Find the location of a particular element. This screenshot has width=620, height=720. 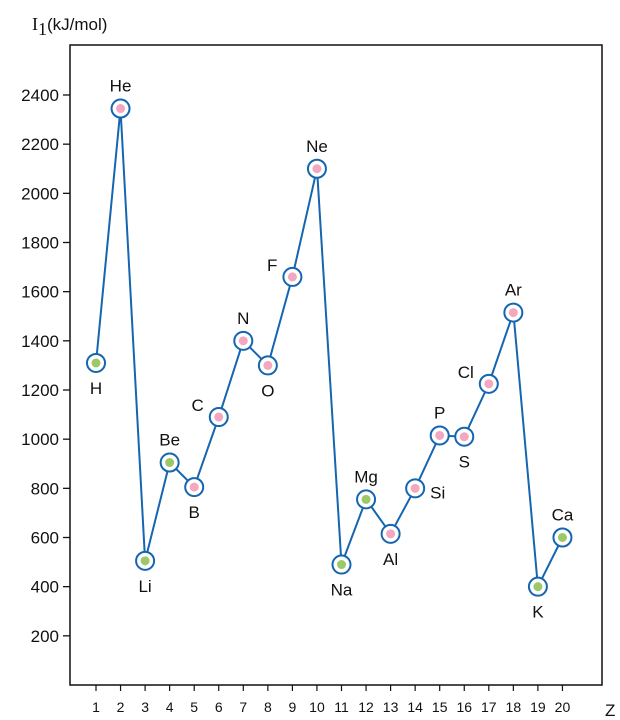

element-label-c: C is located at coordinates (197, 405).